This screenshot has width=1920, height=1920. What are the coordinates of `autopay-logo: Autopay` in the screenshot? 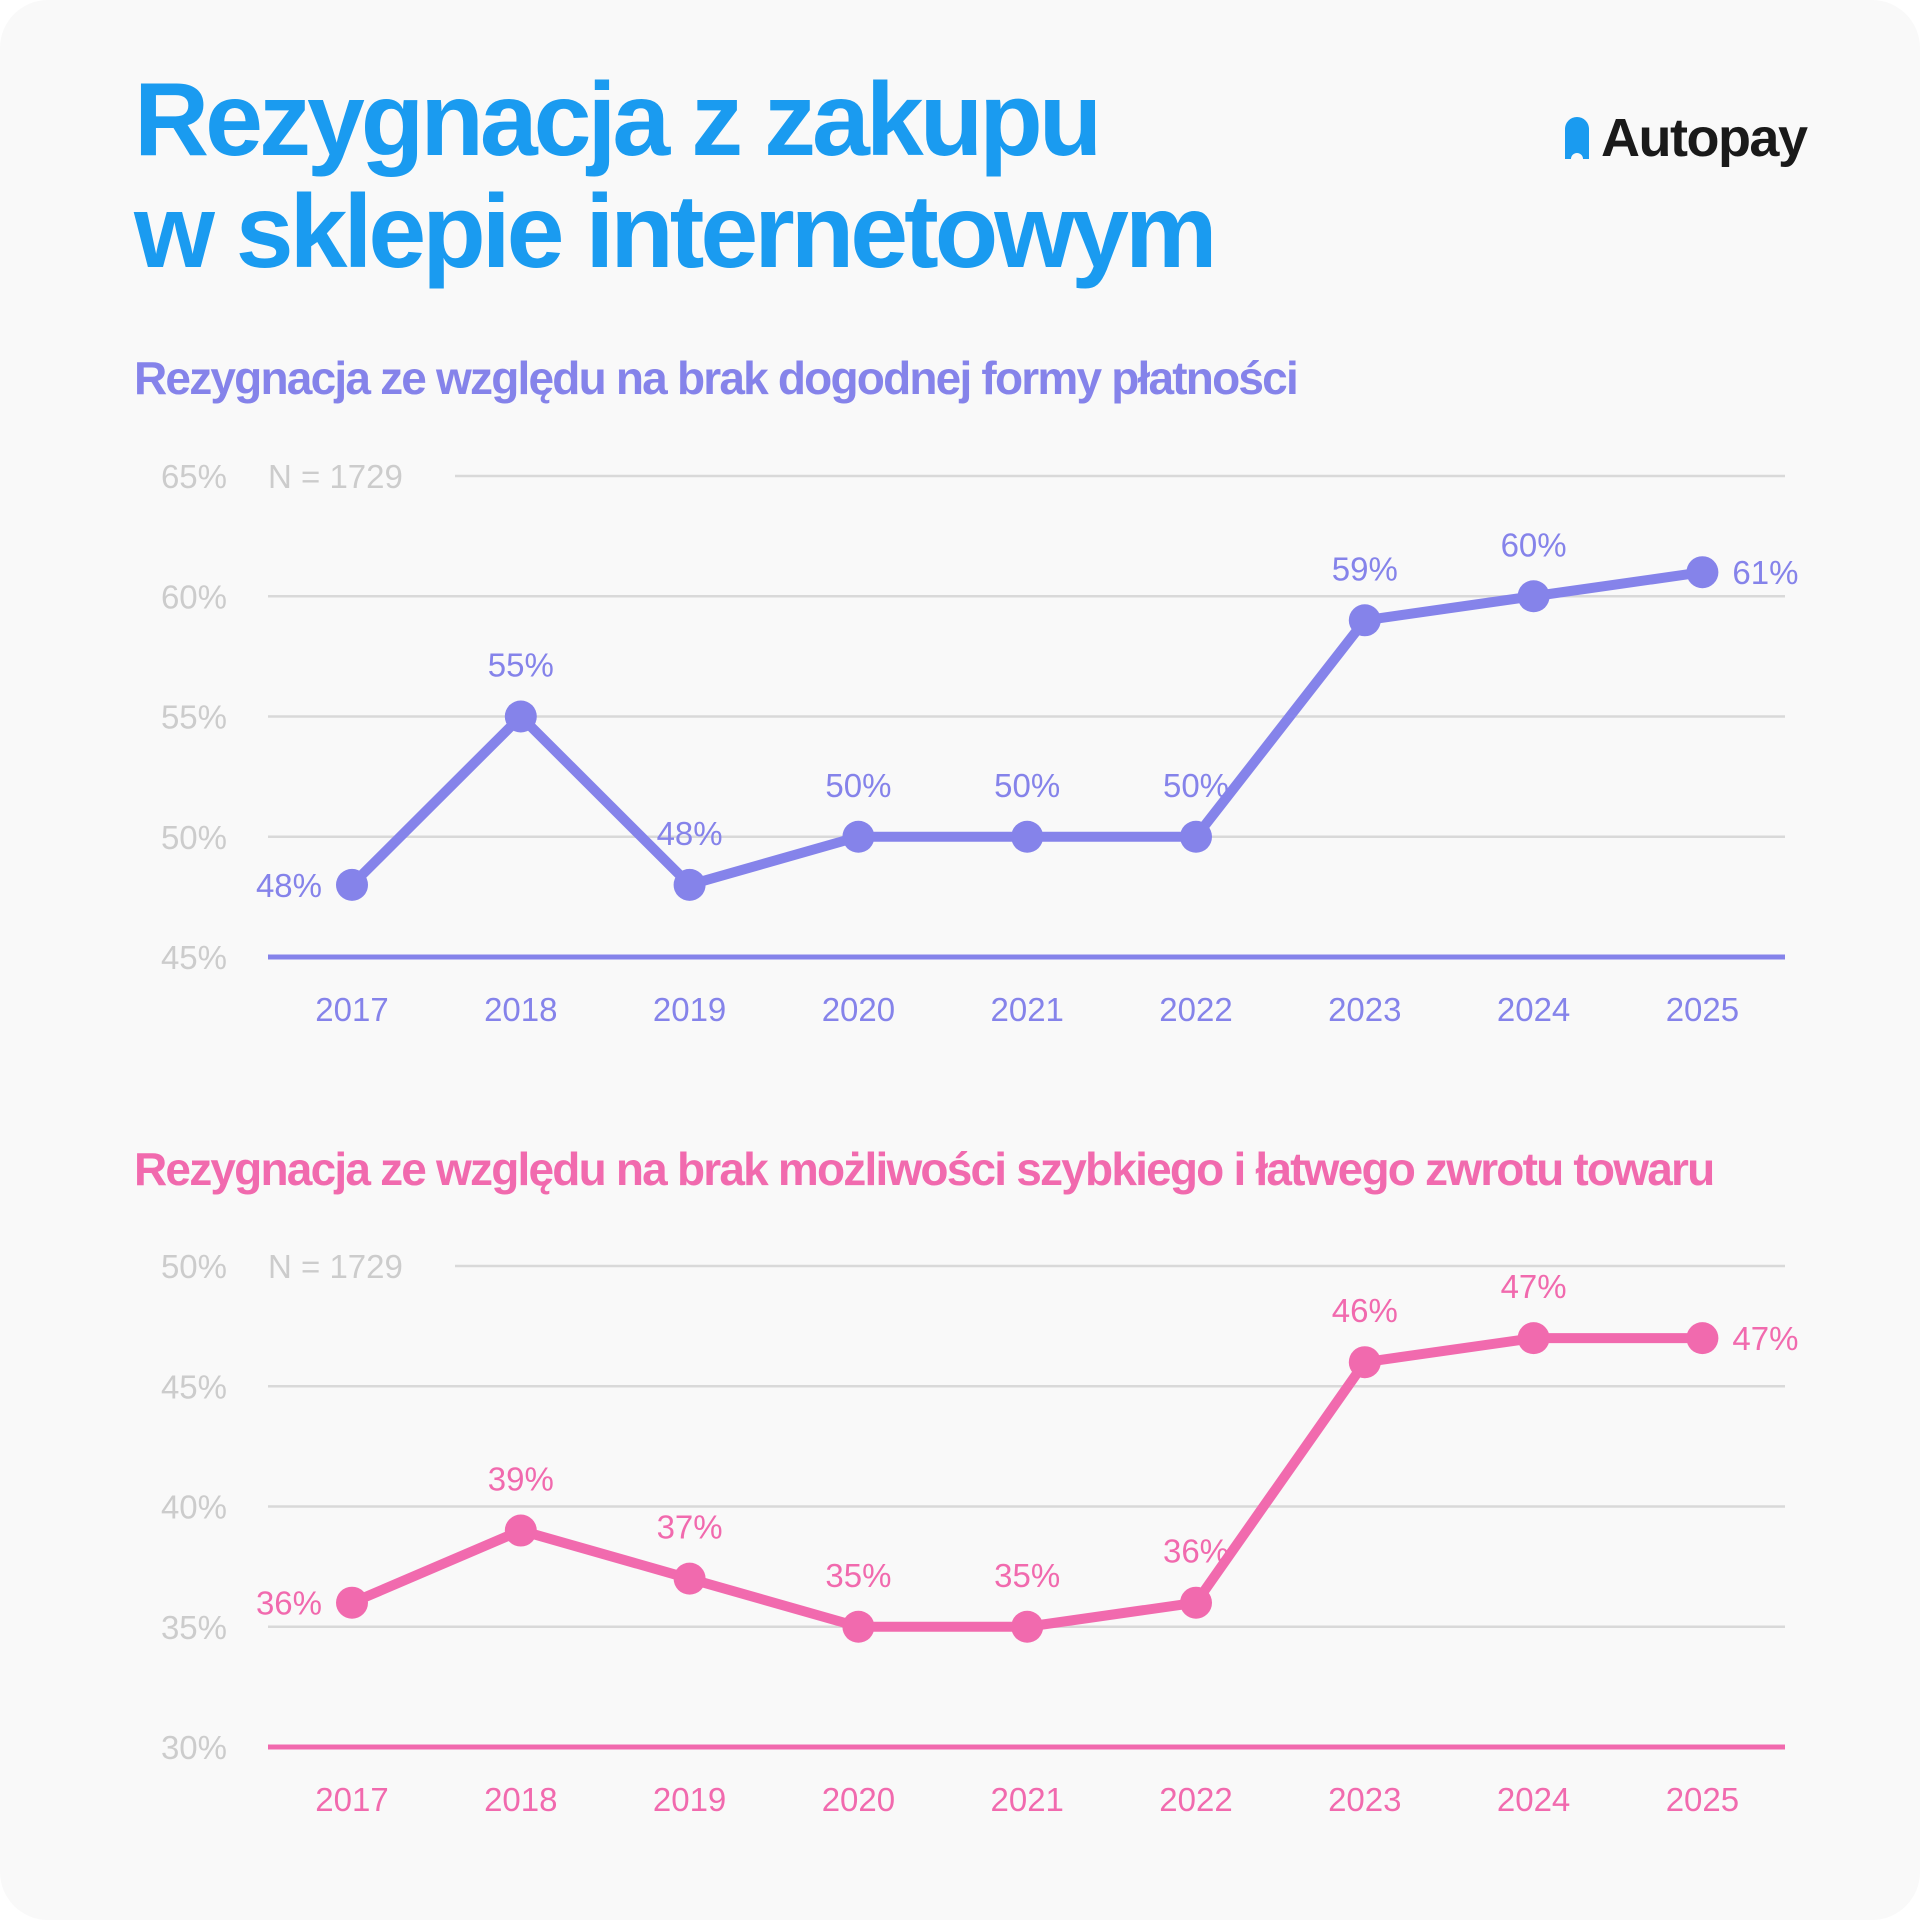 It's located at (1686, 138).